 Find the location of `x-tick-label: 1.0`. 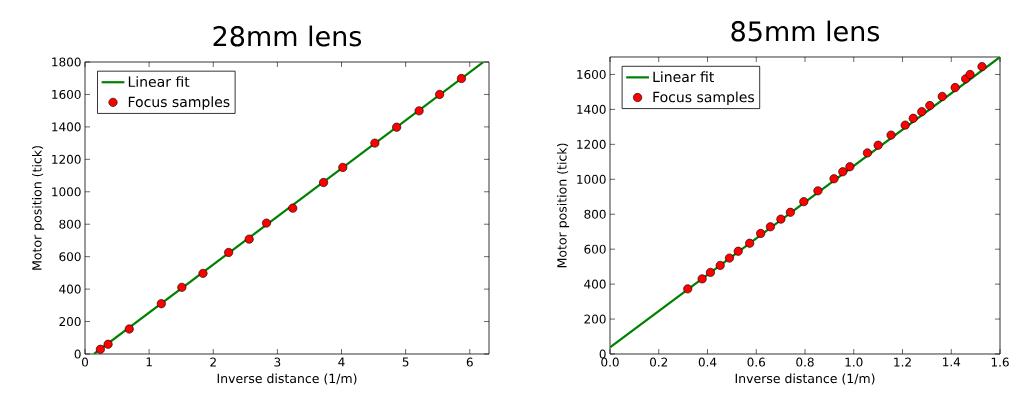

x-tick-label: 1.0 is located at coordinates (854, 362).